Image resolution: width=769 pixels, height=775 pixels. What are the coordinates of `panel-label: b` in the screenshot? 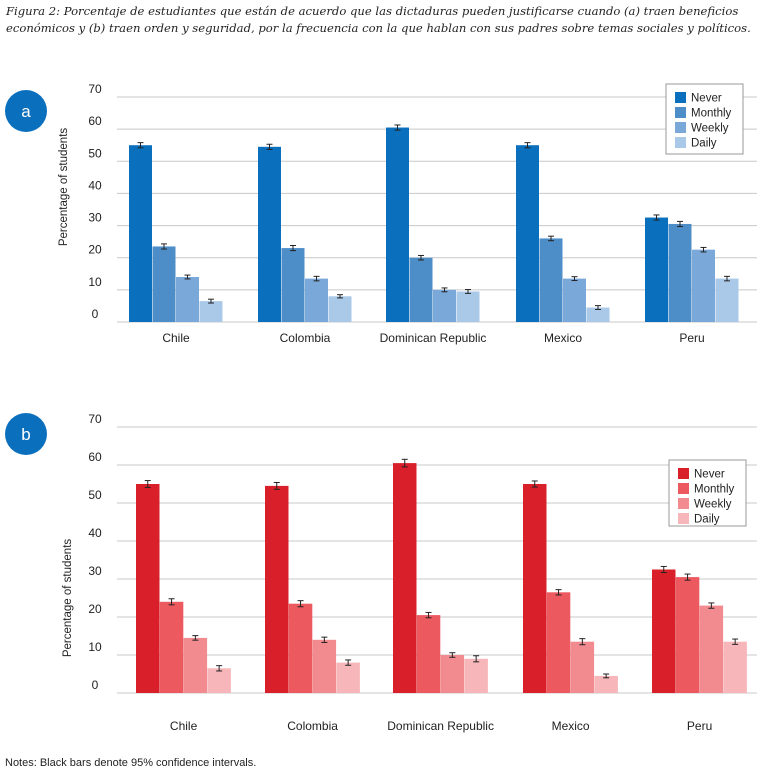 It's located at (25, 434).